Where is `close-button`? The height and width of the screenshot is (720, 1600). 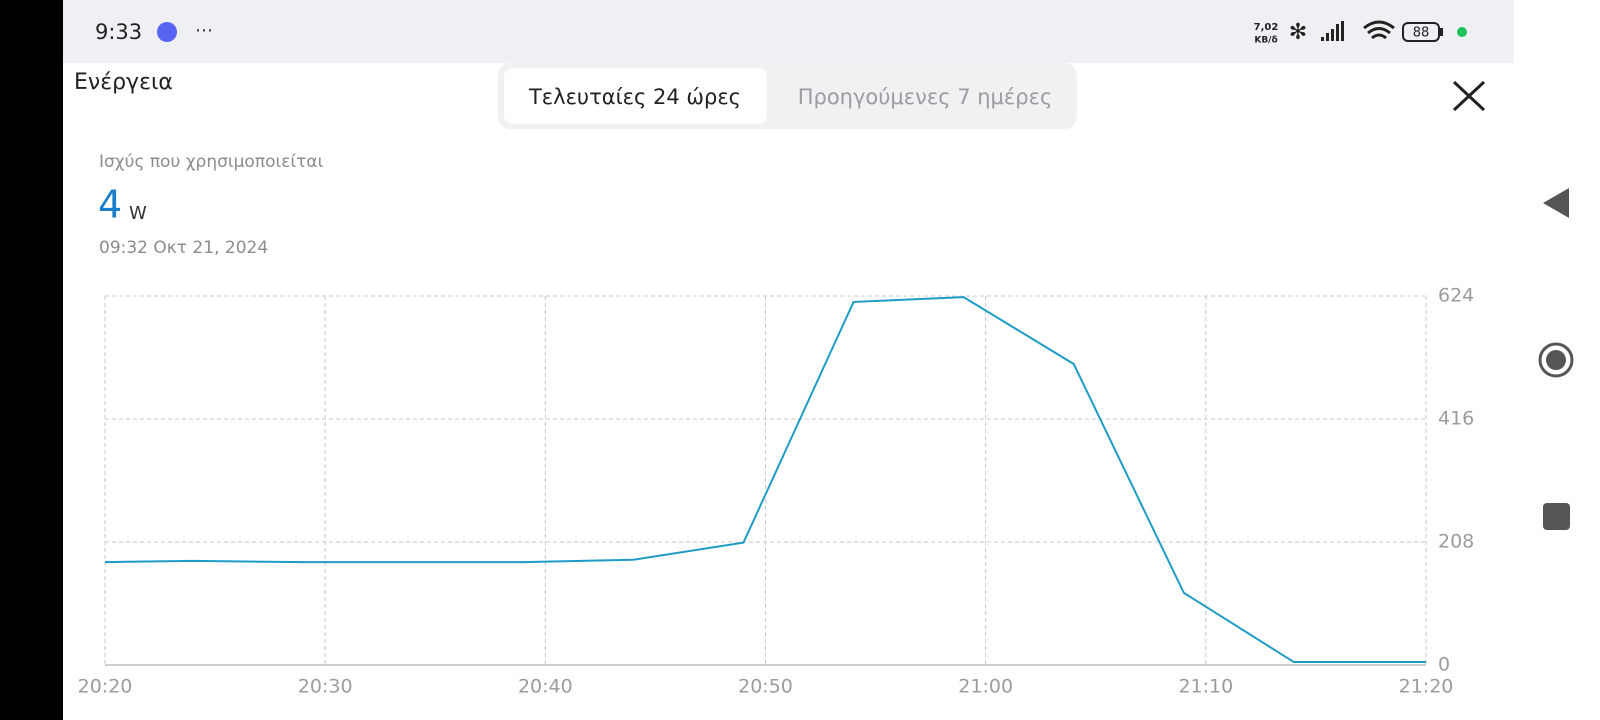 close-button is located at coordinates (1469, 96).